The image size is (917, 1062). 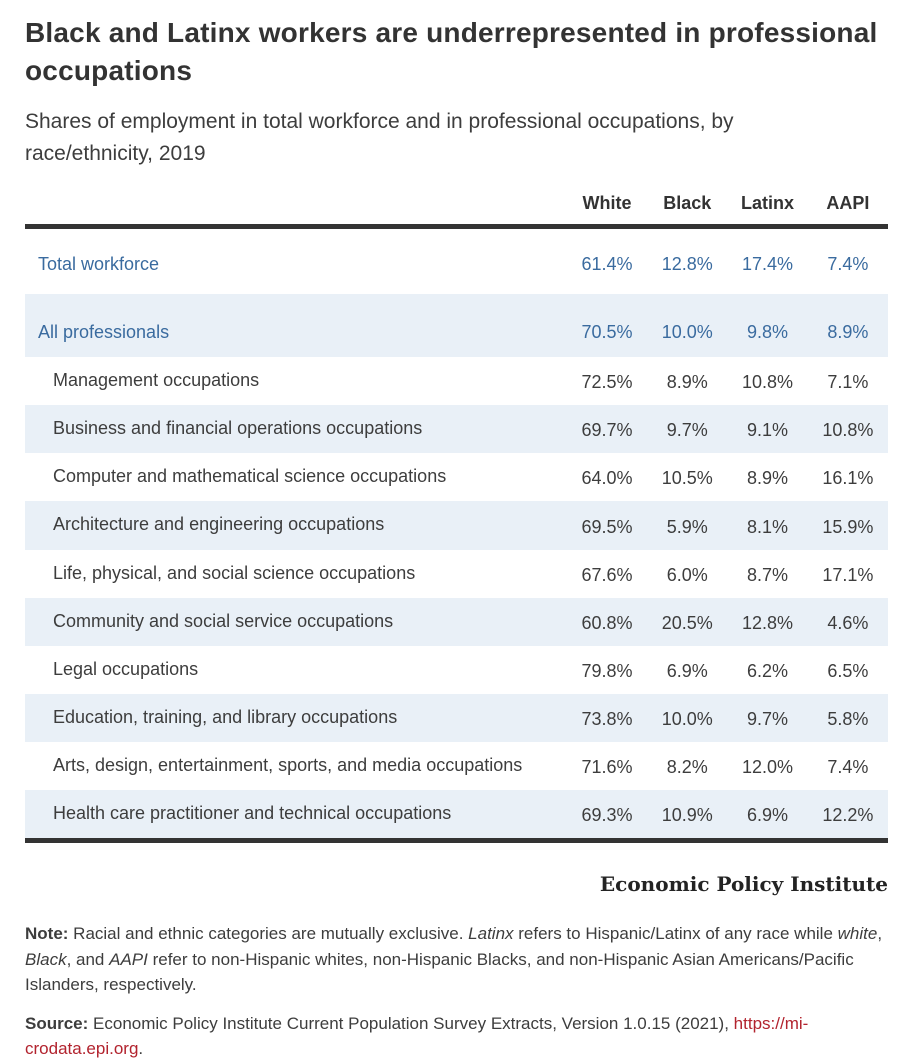 What do you see at coordinates (607, 526) in the screenshot?
I see `value-cell: 69.5%` at bounding box center [607, 526].